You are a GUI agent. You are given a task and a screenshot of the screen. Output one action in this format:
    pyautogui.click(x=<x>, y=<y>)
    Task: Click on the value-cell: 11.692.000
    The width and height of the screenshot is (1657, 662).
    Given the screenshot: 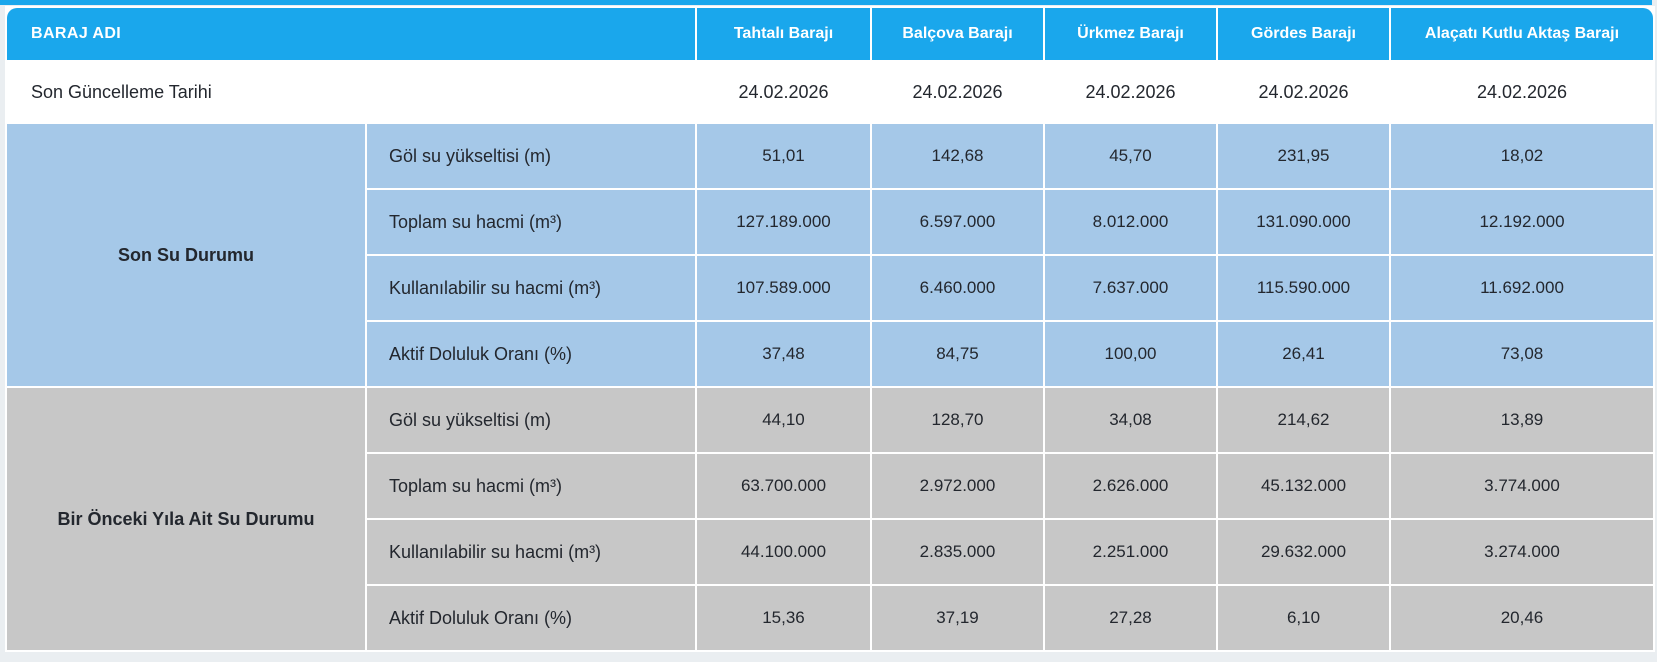 What is the action you would take?
    pyautogui.click(x=1522, y=288)
    